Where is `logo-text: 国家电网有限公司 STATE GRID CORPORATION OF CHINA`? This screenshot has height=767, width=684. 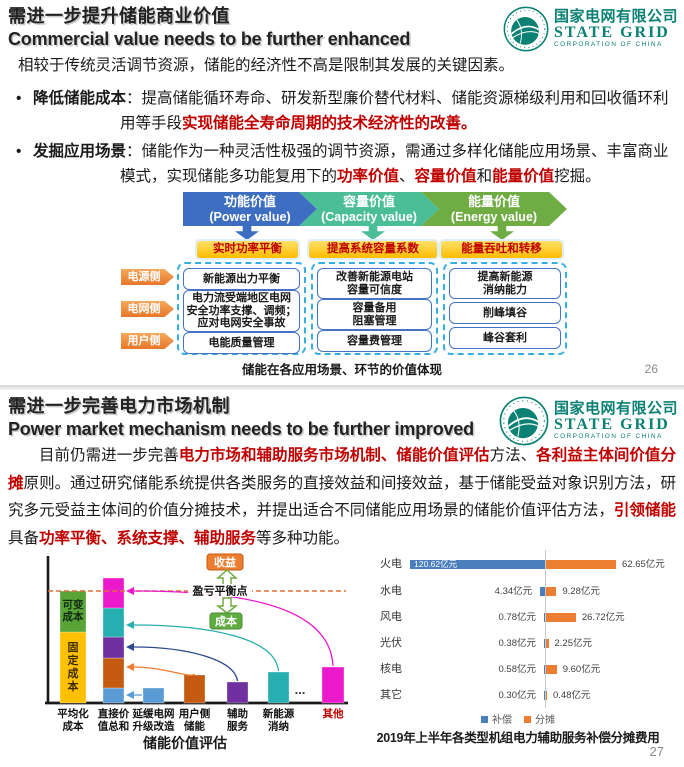
logo-text: 国家电网有限公司 STATE GRID CORPORATION OF CHINA is located at coordinates (616, 420).